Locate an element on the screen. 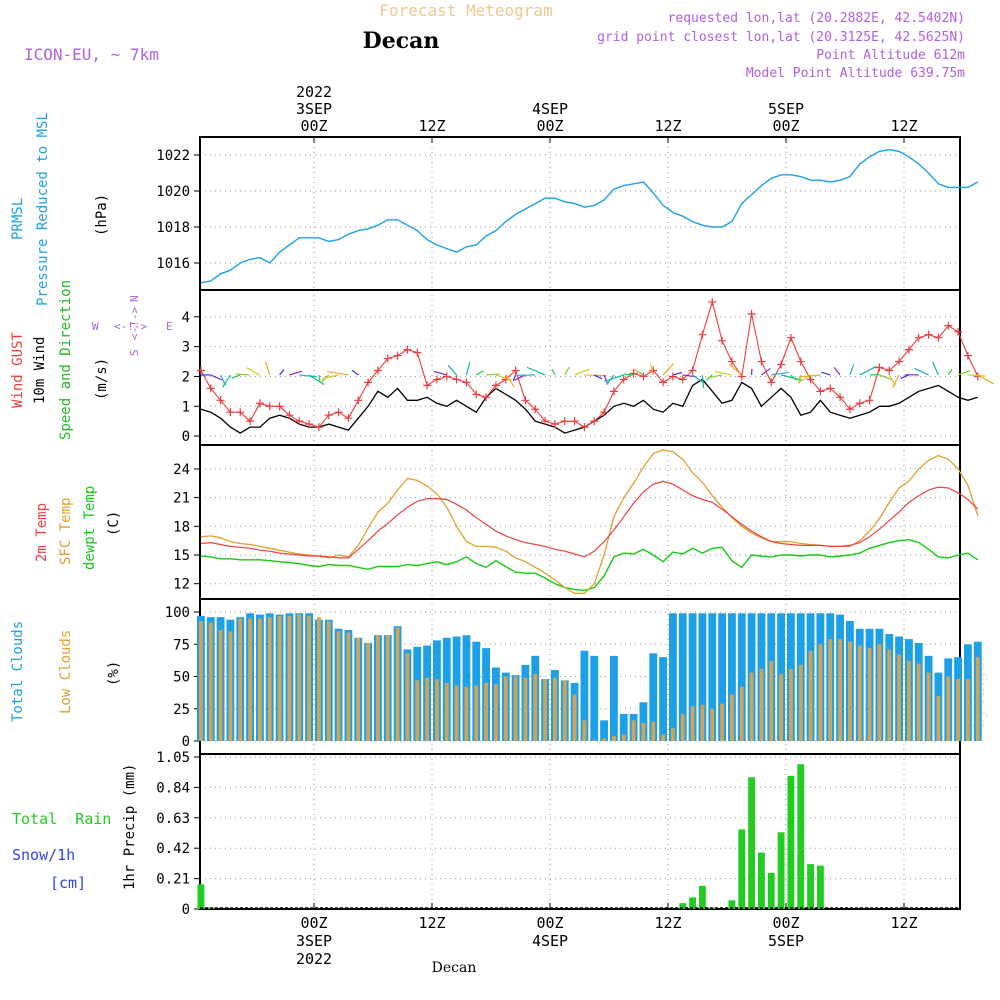 Image resolution: width=1000 pixels, height=1000 pixels. time-label-bottom: 00Z is located at coordinates (549, 923).